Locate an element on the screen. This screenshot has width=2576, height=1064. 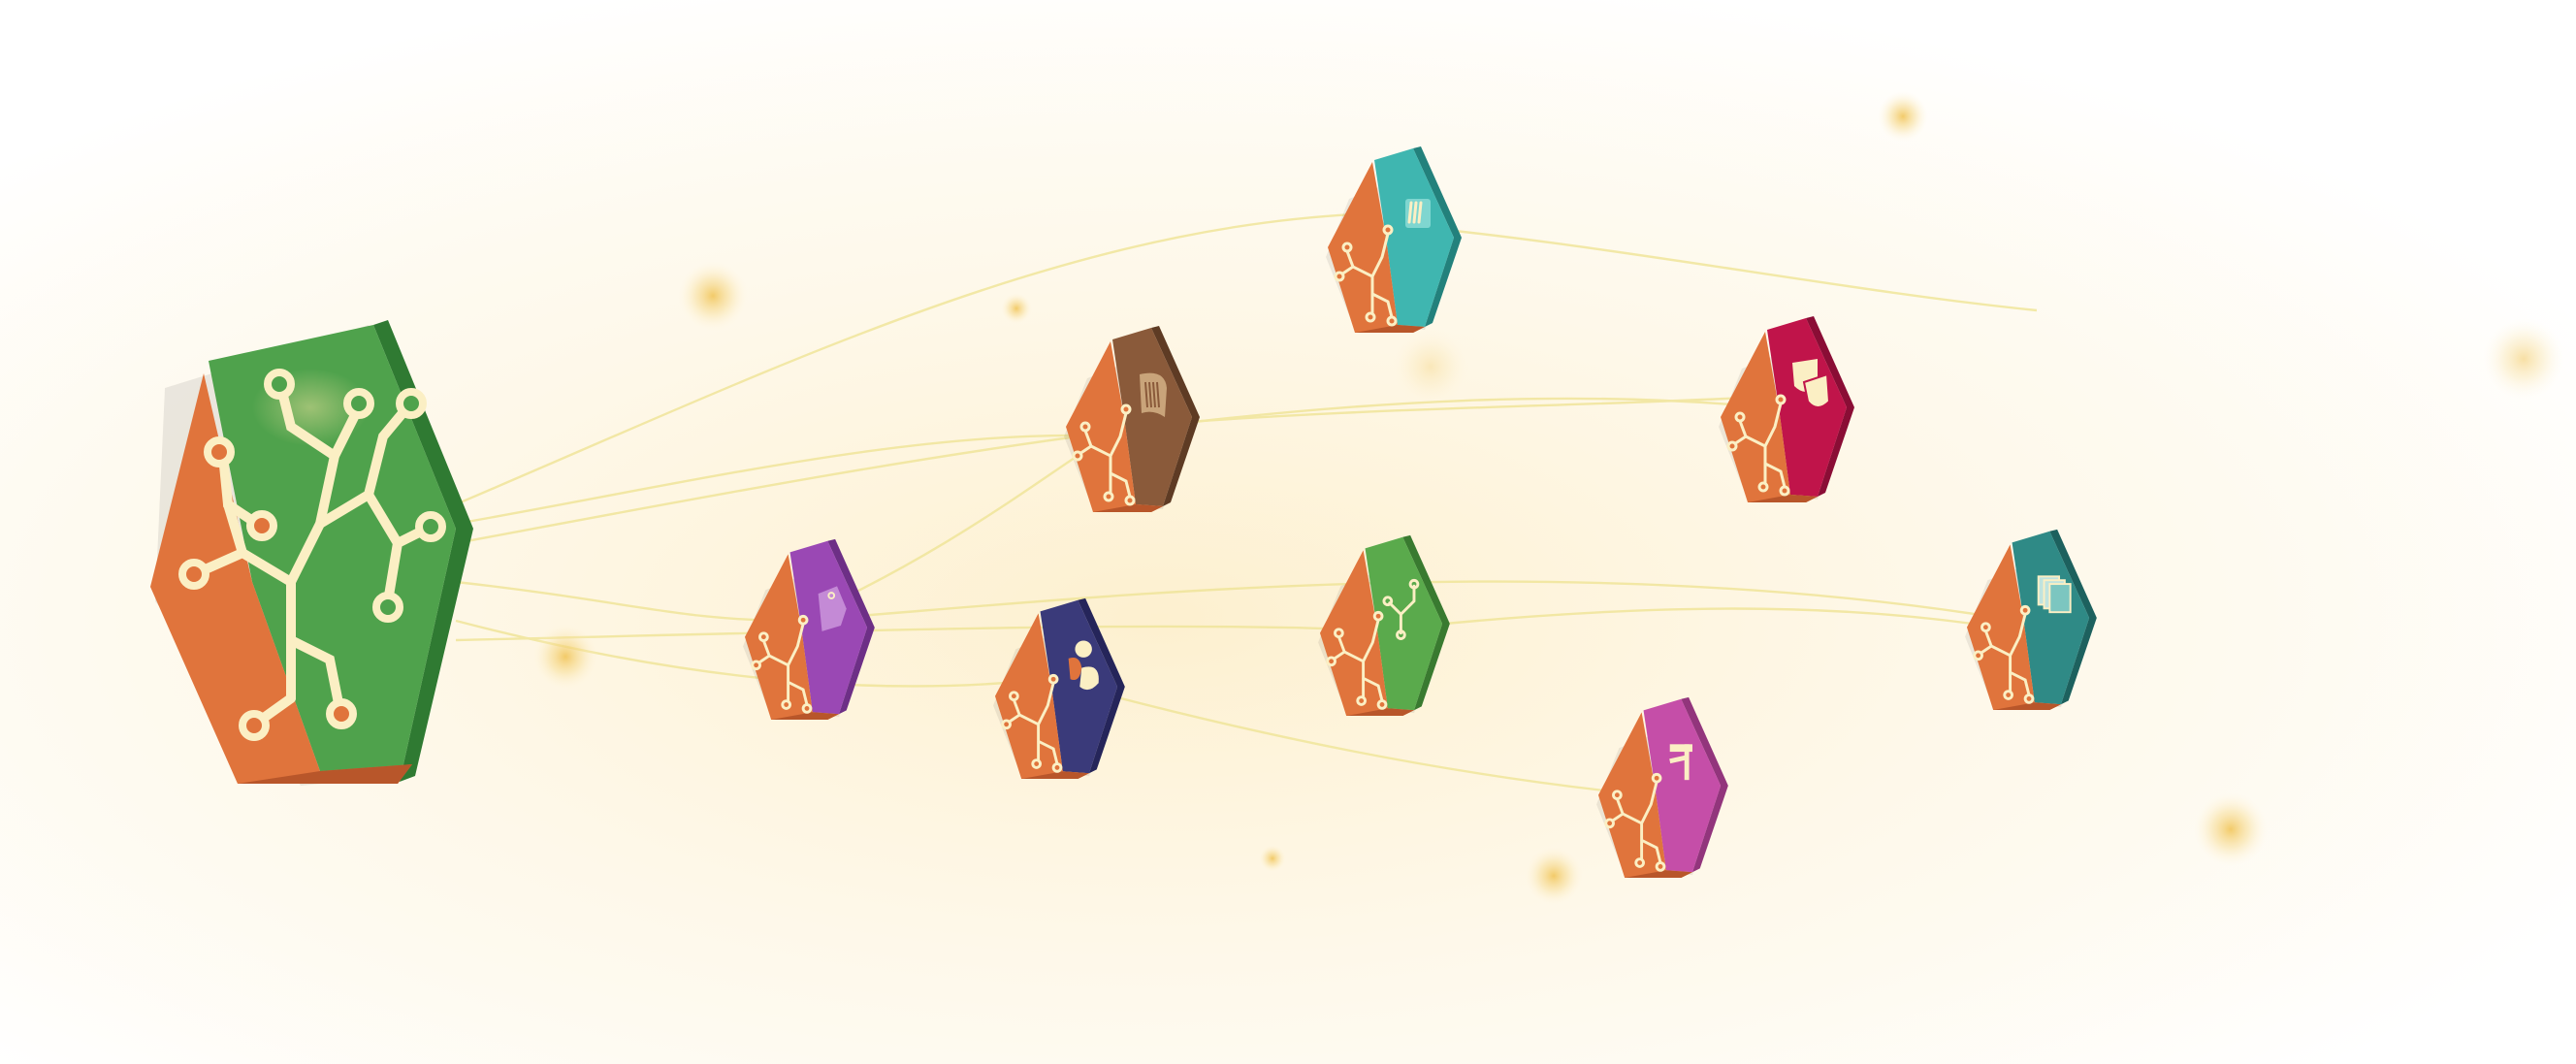
price-tag-icon is located at coordinates (832, 608).